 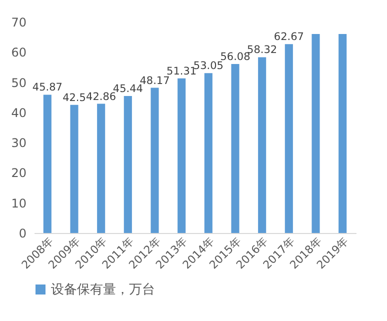 I want to click on data-label: 45.87, so click(x=47, y=88).